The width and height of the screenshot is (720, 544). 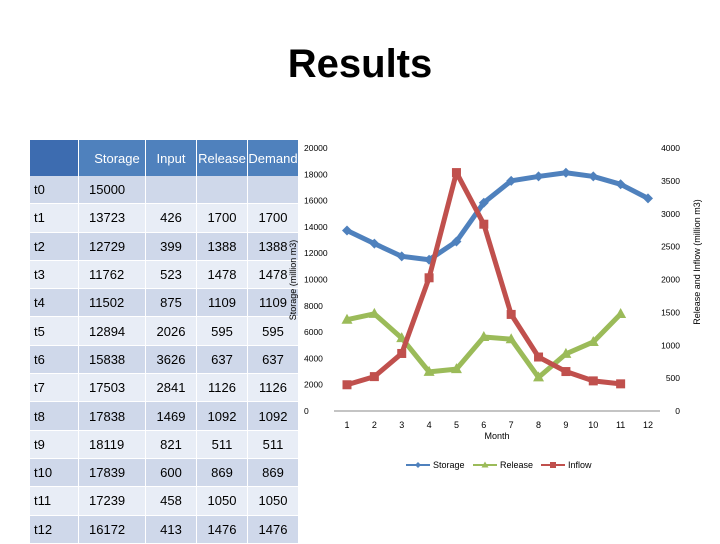 What do you see at coordinates (316, 148) in the screenshot?
I see `y-left-tick-label: 20000` at bounding box center [316, 148].